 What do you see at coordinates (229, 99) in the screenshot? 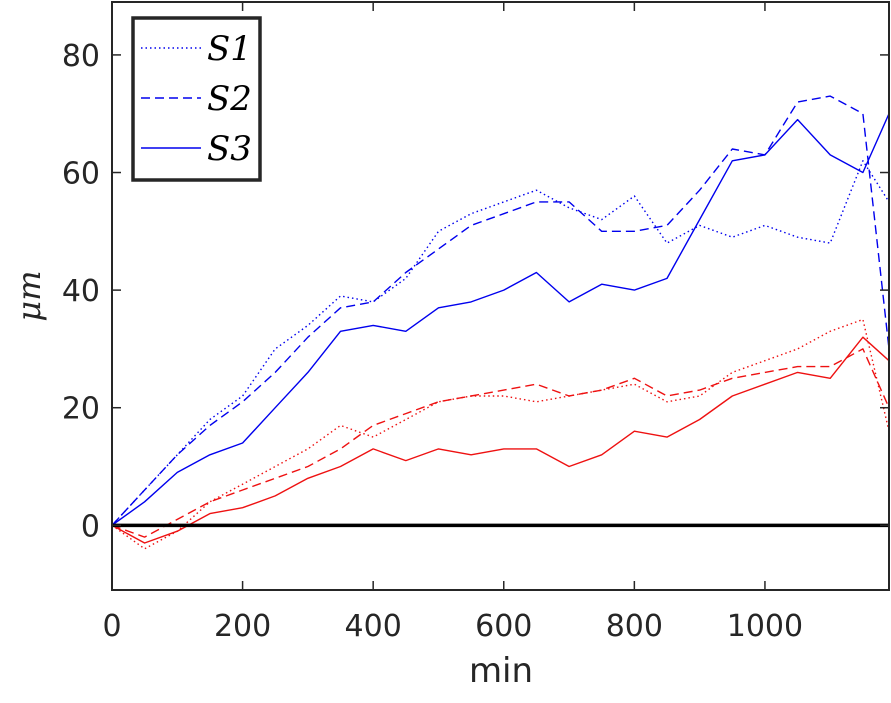
I see `legend-label-s2: S2` at bounding box center [229, 99].